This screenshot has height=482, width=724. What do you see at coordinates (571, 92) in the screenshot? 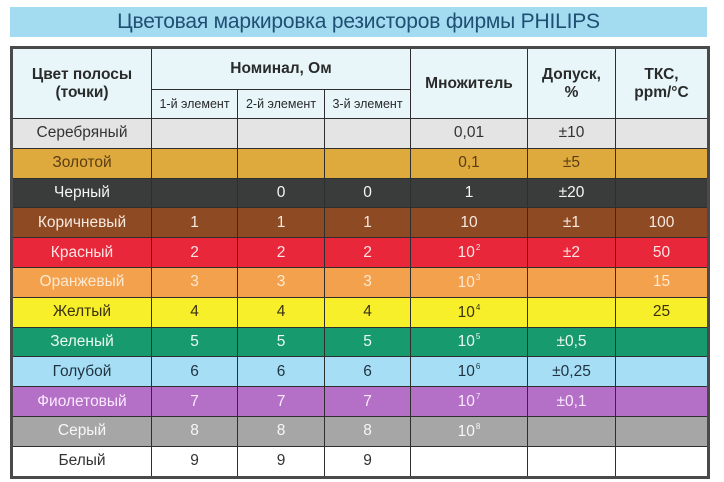
I see `header-tolerance-line2: %` at bounding box center [571, 92].